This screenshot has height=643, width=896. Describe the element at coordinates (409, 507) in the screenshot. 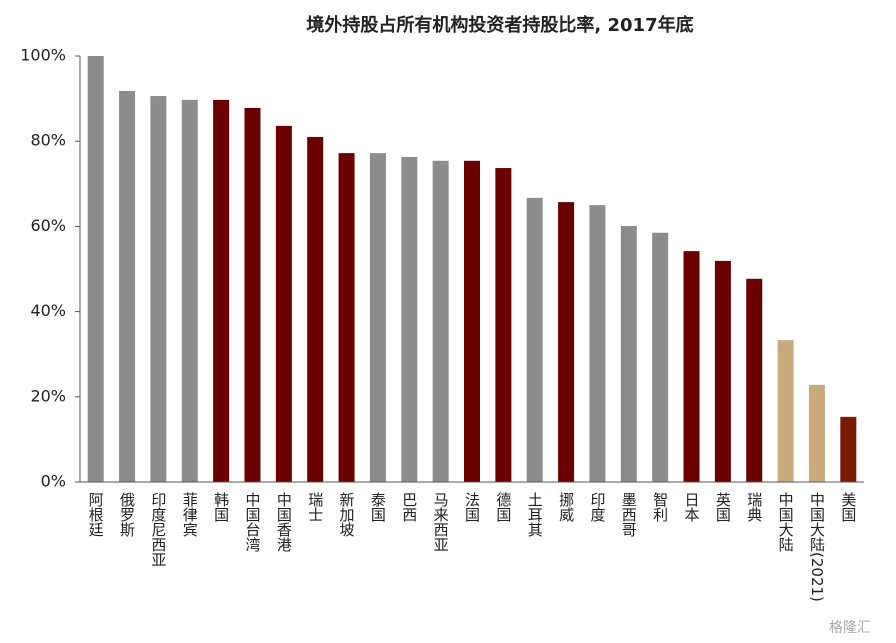

I see `x-tick-label: 巴西` at that location.